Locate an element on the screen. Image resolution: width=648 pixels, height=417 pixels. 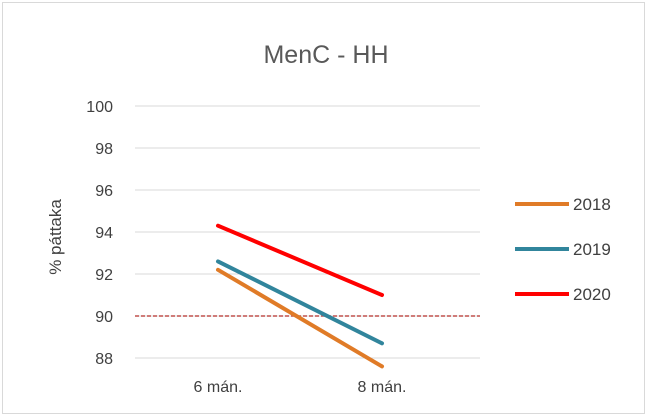
series-lines is located at coordinates (300, 296).